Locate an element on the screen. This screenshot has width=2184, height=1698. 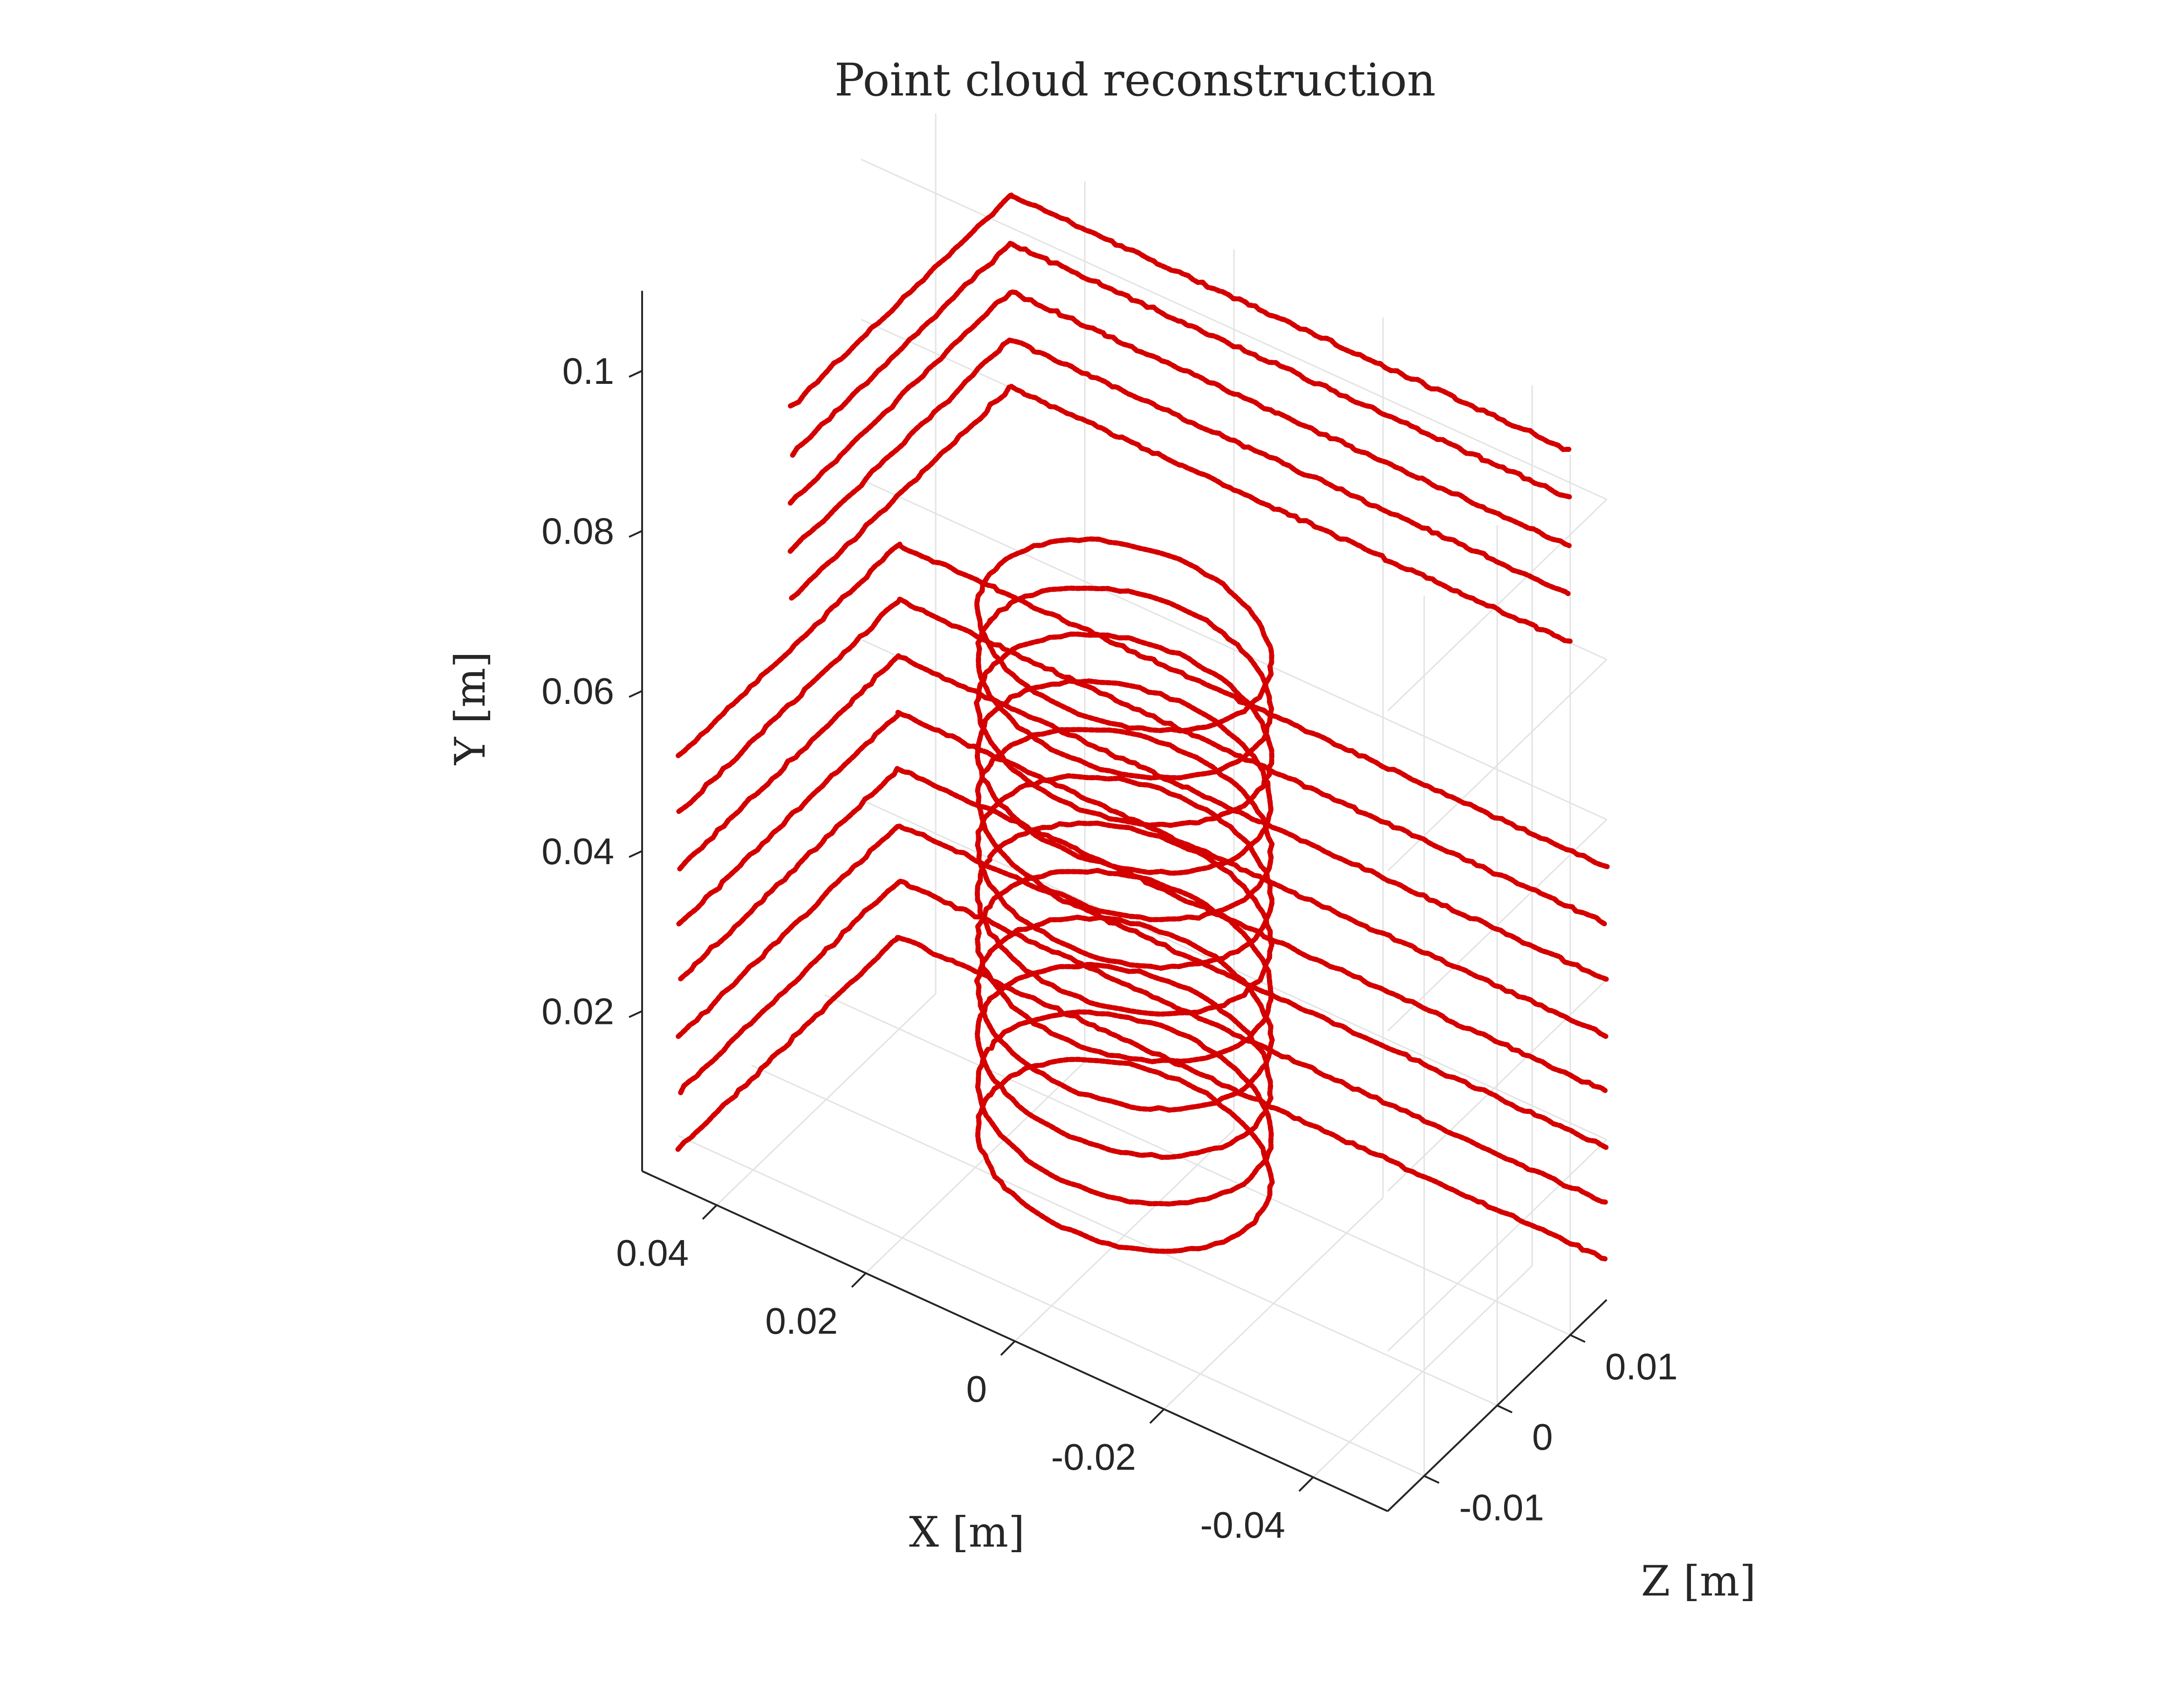
z-tick-label: 0.01 is located at coordinates (1641, 1366).